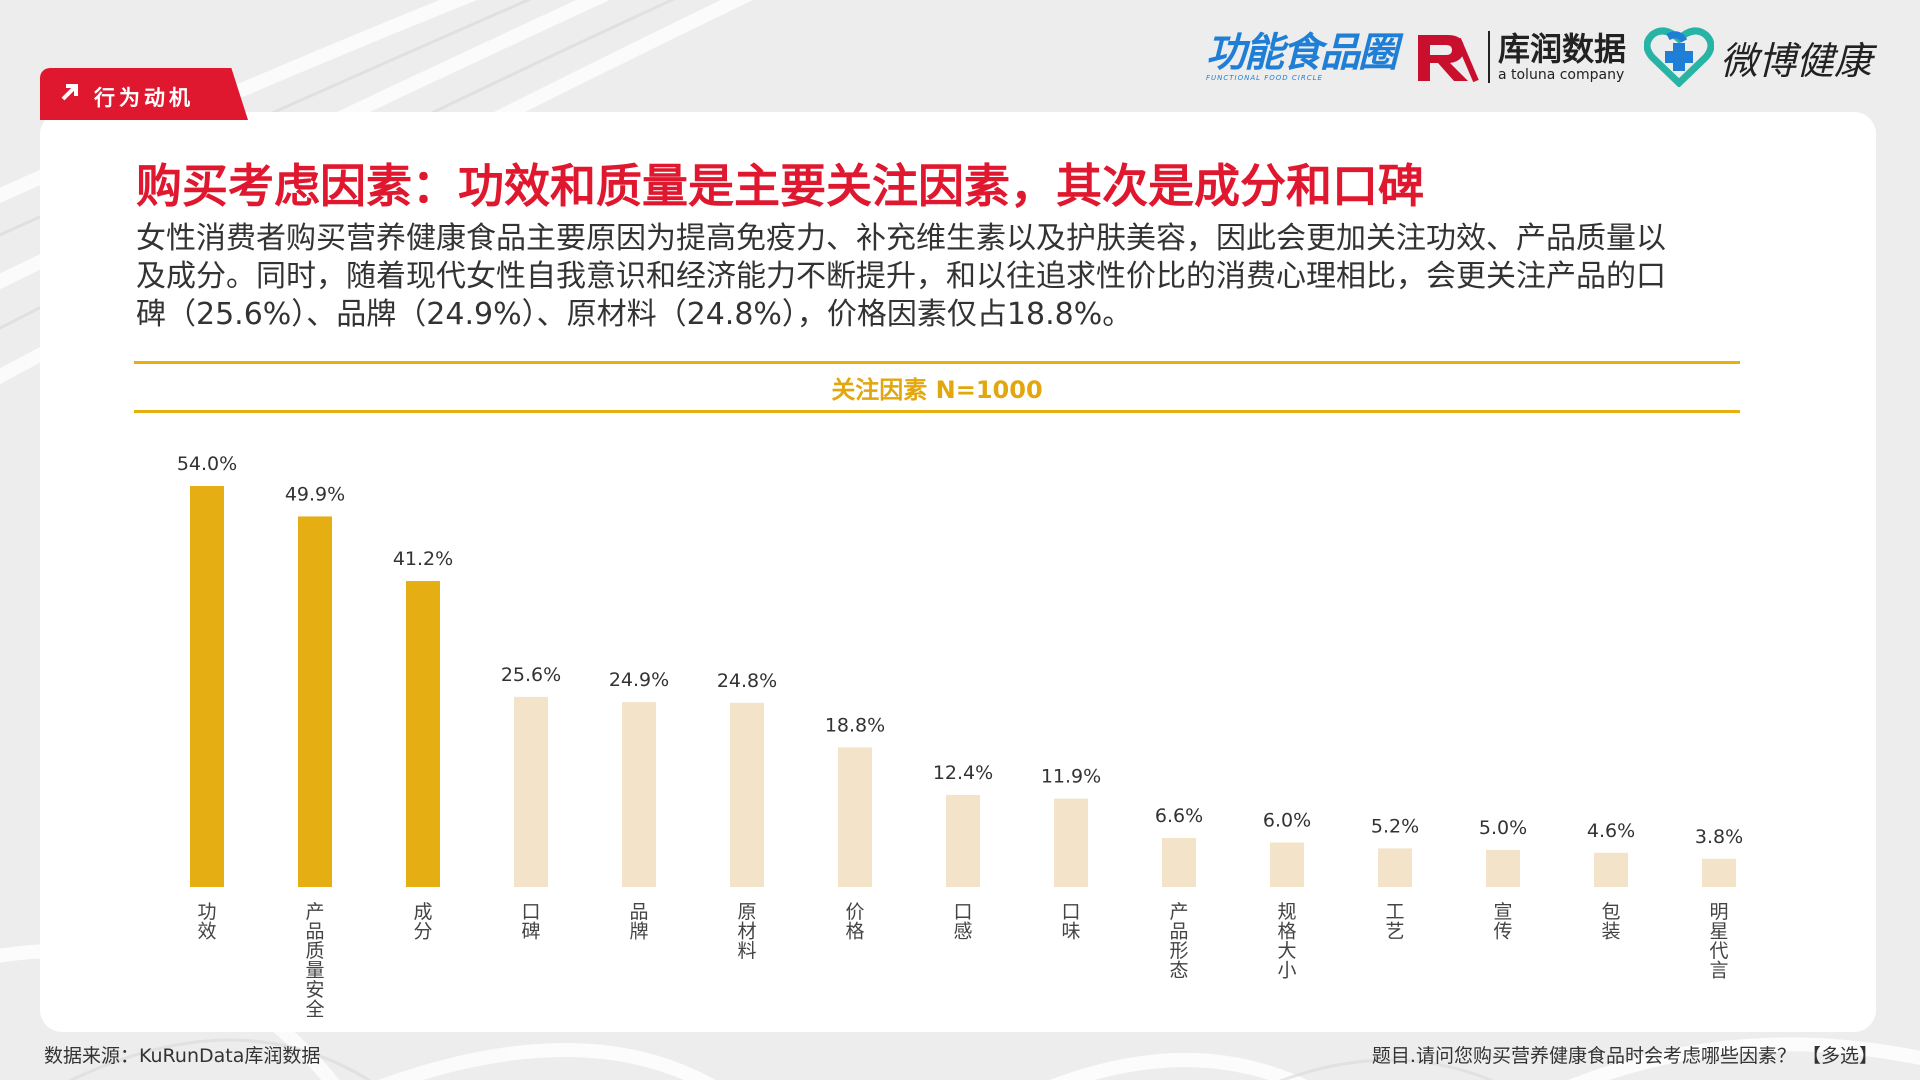 Image resolution: width=1920 pixels, height=1080 pixels. I want to click on bar-value-label: 6.0%, so click(1287, 820).